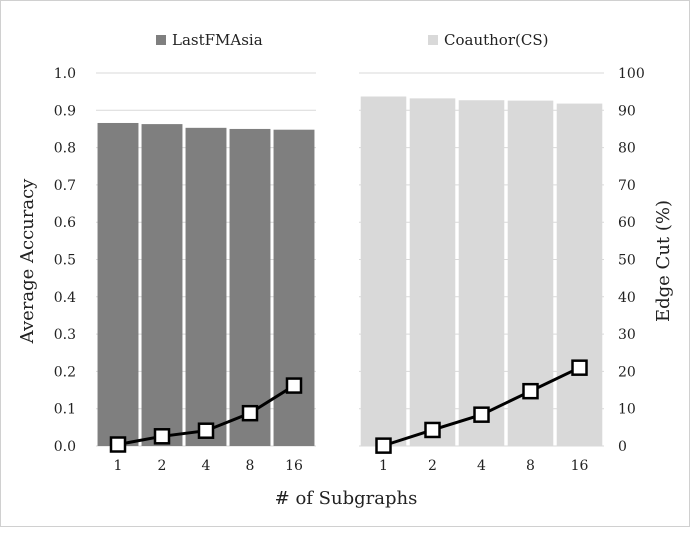 The width and height of the screenshot is (690, 533). Describe the element at coordinates (65, 372) in the screenshot. I see `left-tick-label: 0.2` at that location.